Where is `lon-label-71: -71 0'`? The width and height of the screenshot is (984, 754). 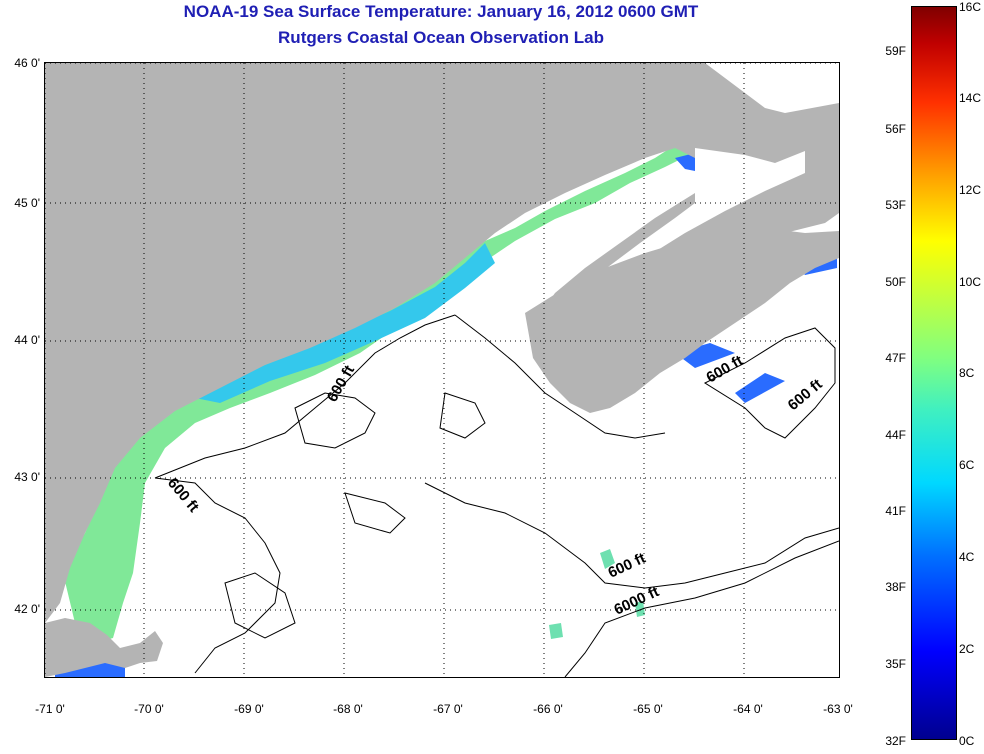 lon-label-71: -71 0' is located at coordinates (50, 709).